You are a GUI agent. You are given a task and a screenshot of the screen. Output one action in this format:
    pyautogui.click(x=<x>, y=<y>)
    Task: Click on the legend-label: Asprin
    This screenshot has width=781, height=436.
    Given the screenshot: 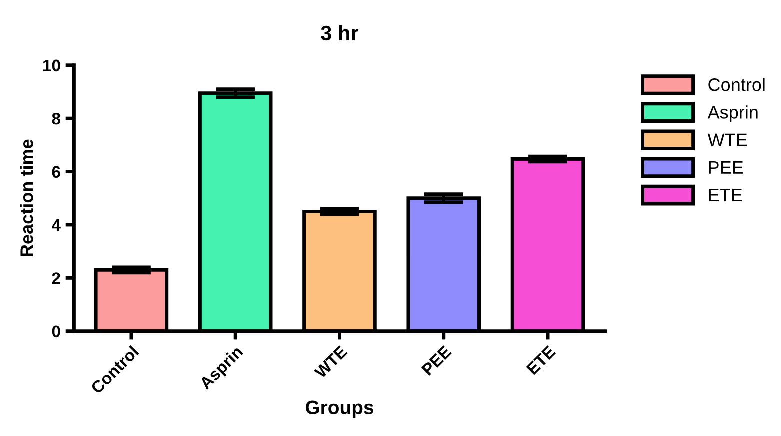 What is the action you would take?
    pyautogui.click(x=733, y=114)
    